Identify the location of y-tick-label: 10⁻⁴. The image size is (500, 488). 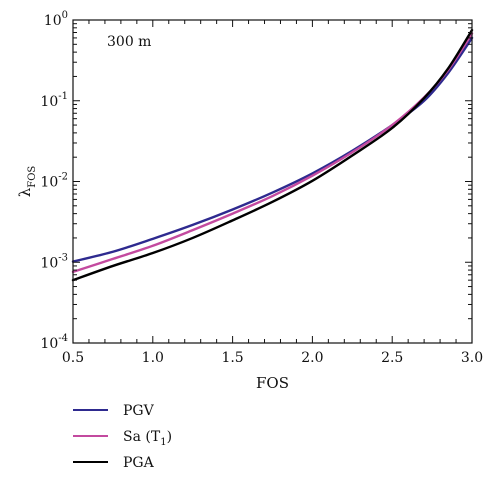
(54, 342).